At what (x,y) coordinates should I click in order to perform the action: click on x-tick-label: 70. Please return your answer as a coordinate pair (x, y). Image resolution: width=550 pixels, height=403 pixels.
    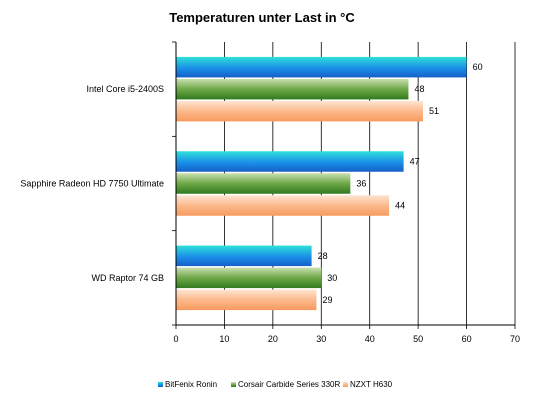
    Looking at the image, I should click on (515, 339).